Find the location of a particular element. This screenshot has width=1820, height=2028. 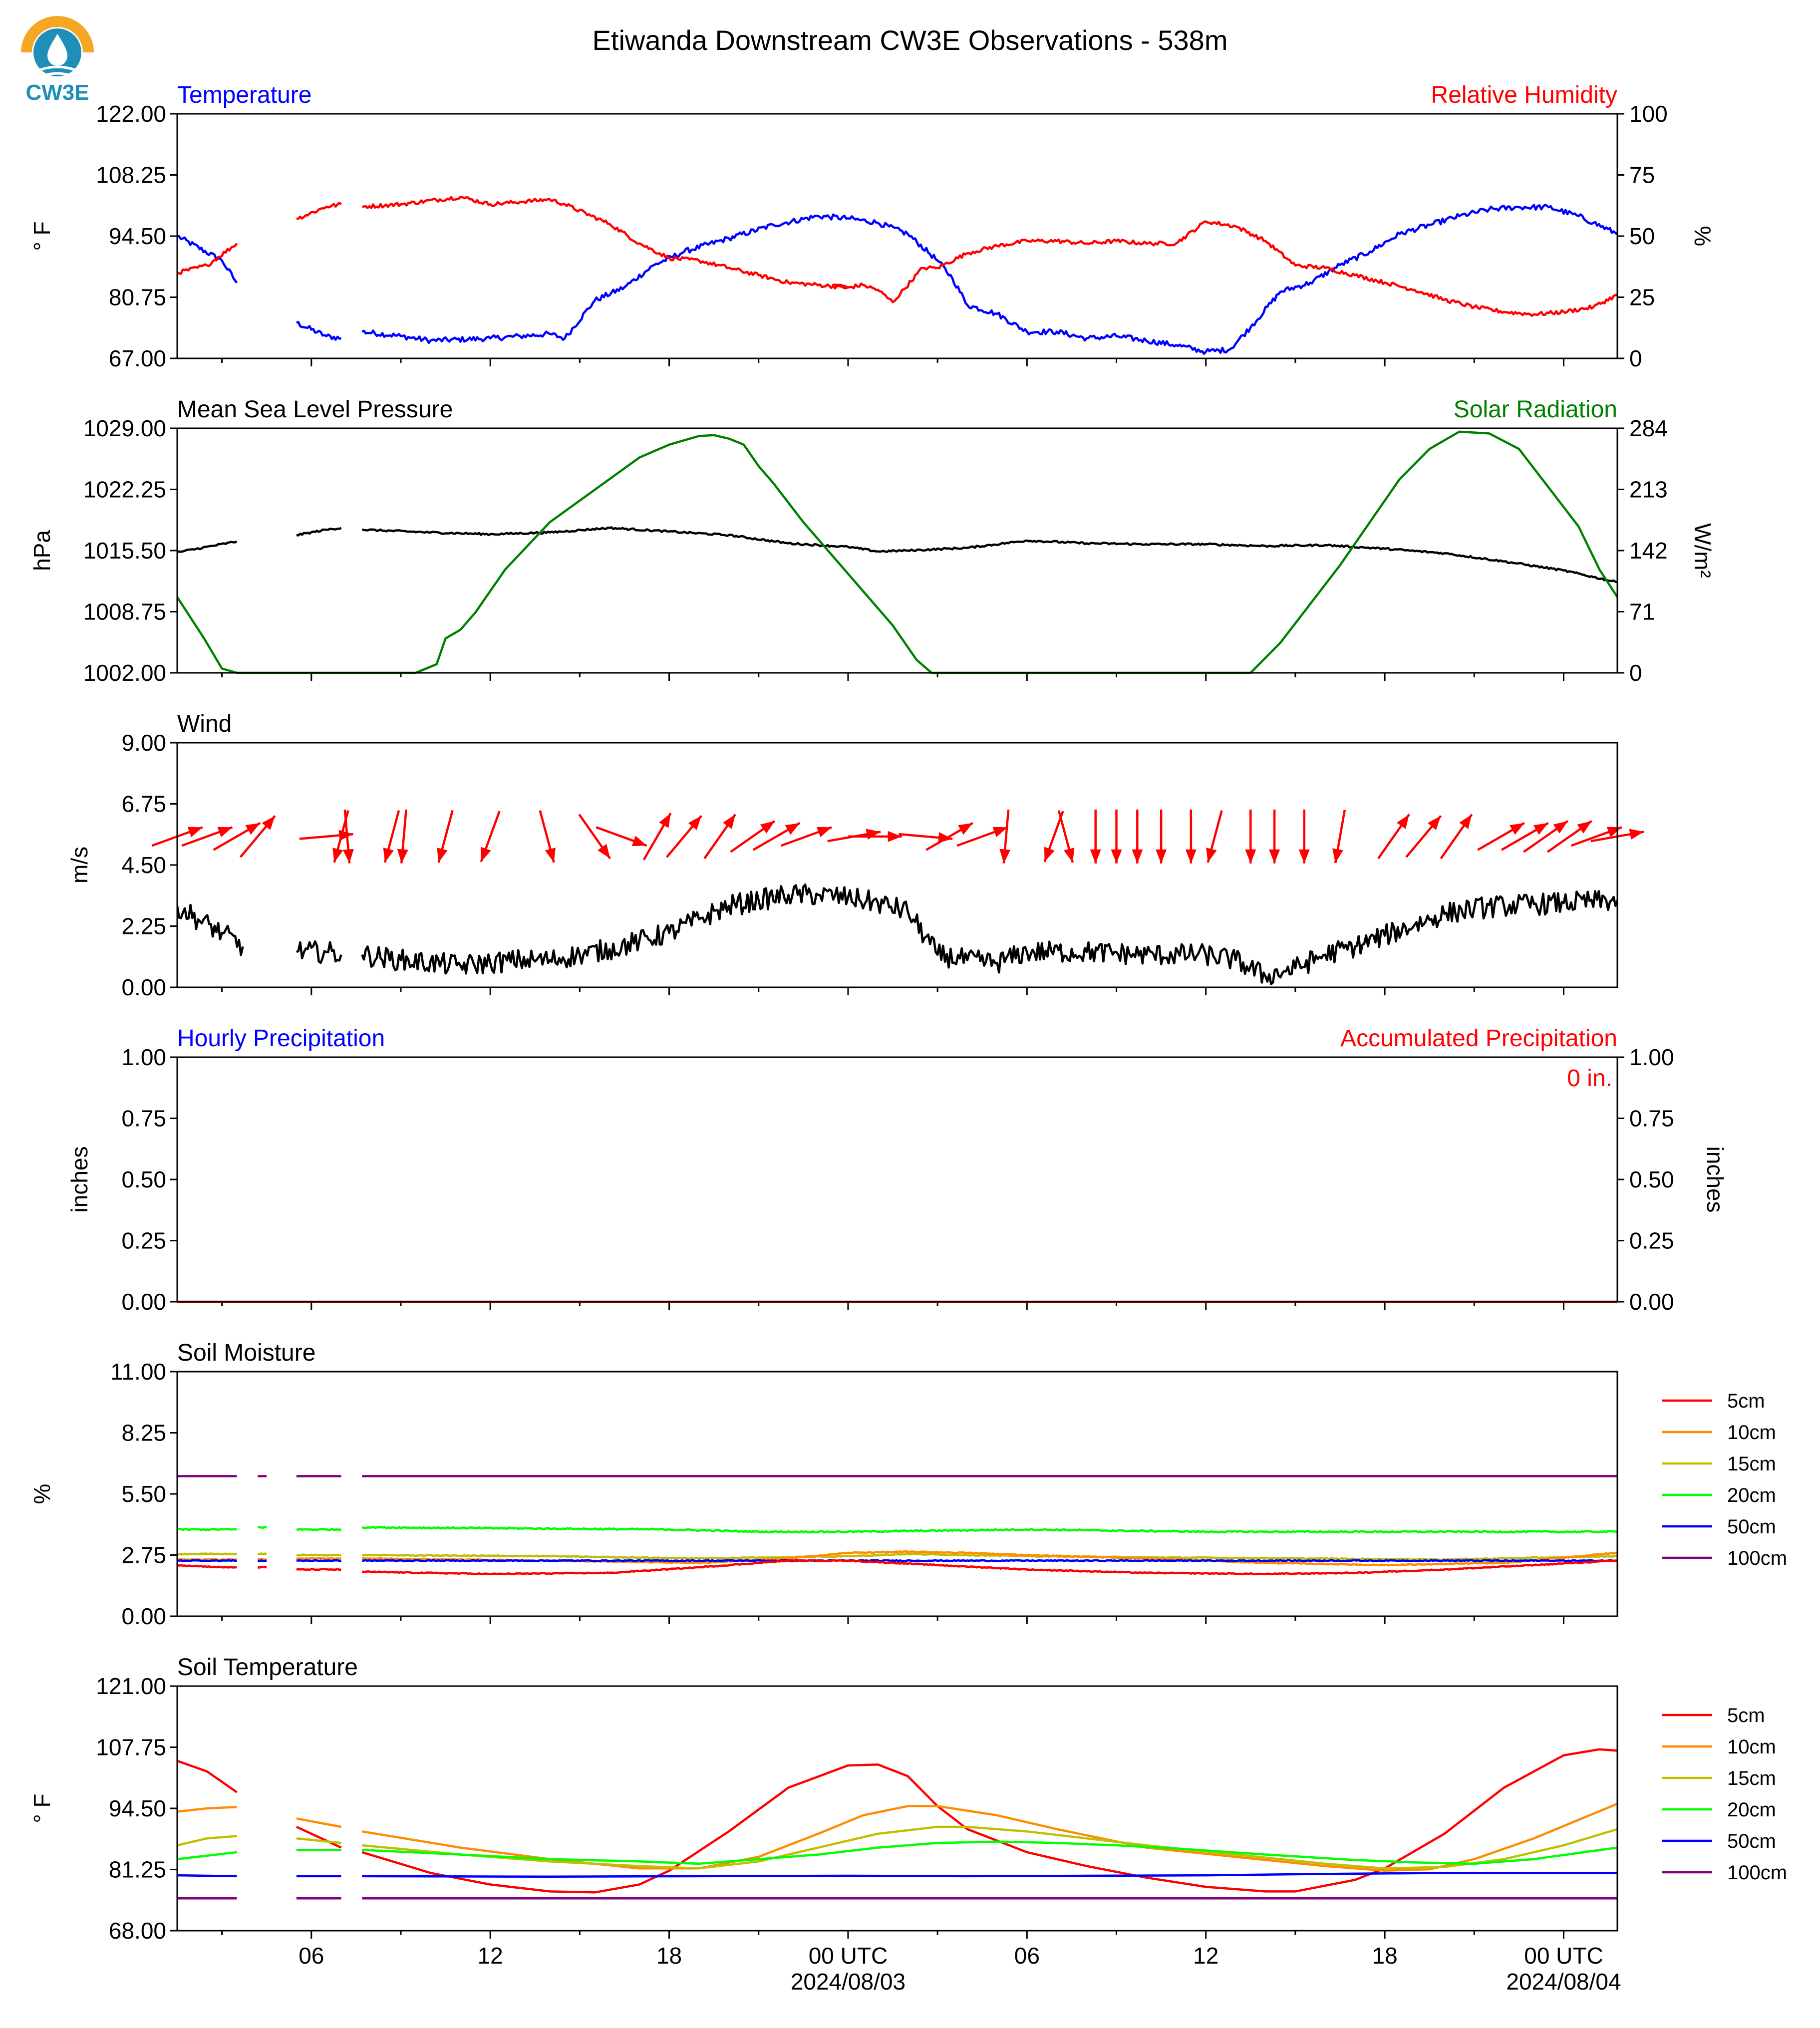

y-tick-label: 0.50 is located at coordinates (143, 1179).